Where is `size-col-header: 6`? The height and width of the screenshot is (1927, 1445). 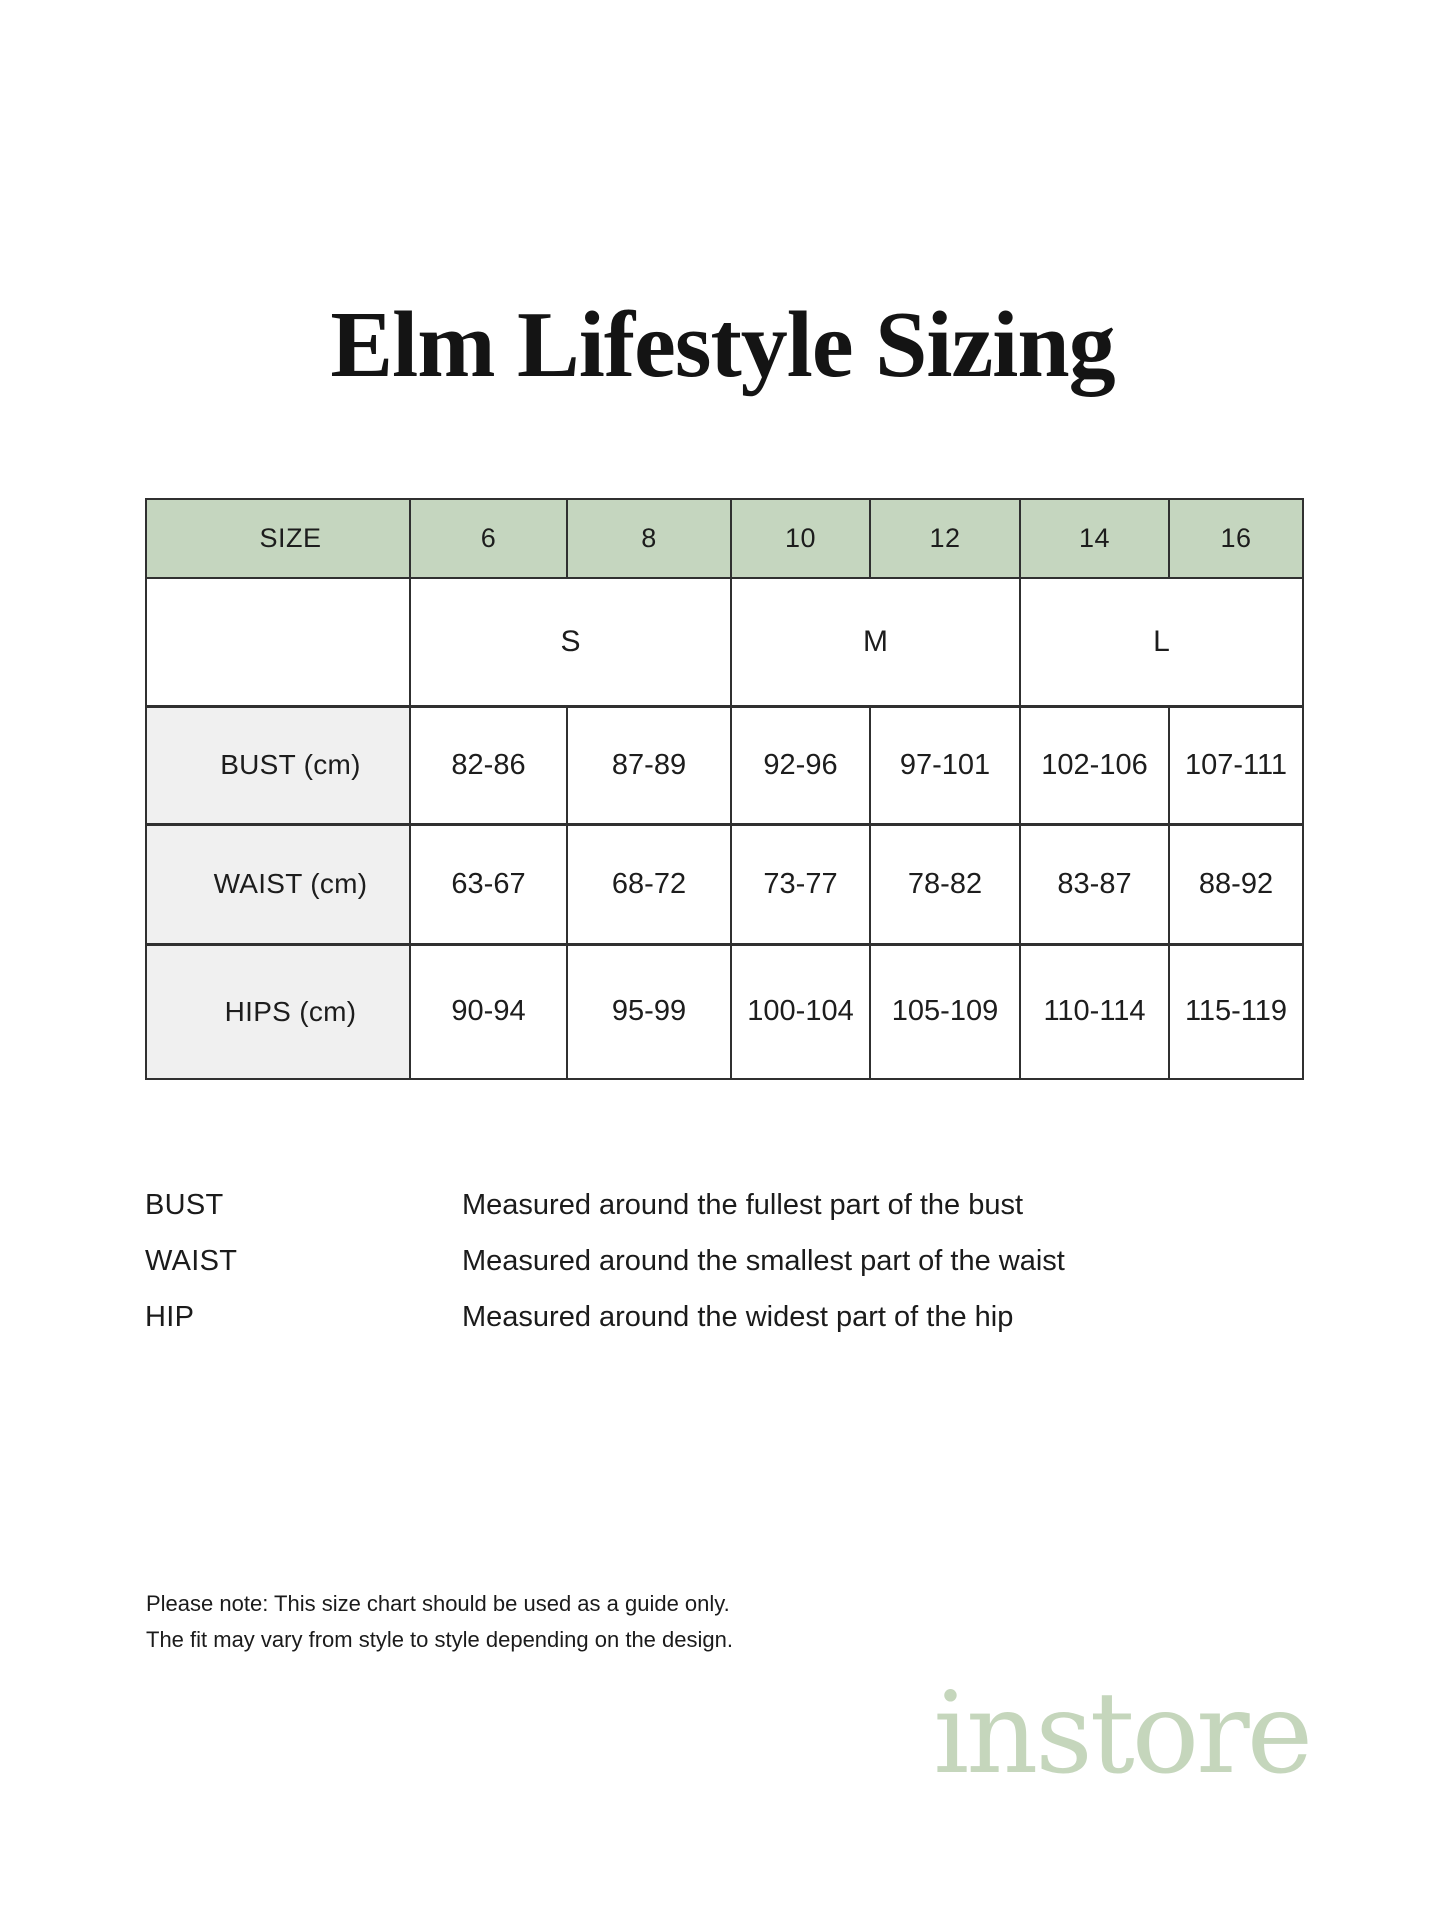
size-col-header: 6 is located at coordinates (488, 538).